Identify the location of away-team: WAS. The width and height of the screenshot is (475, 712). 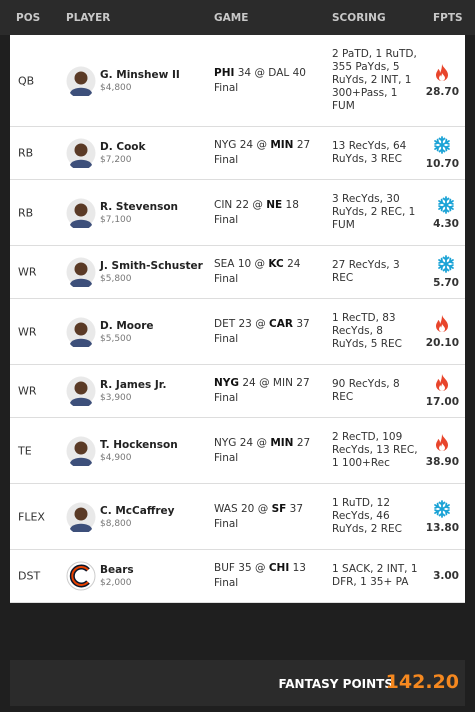
(226, 508).